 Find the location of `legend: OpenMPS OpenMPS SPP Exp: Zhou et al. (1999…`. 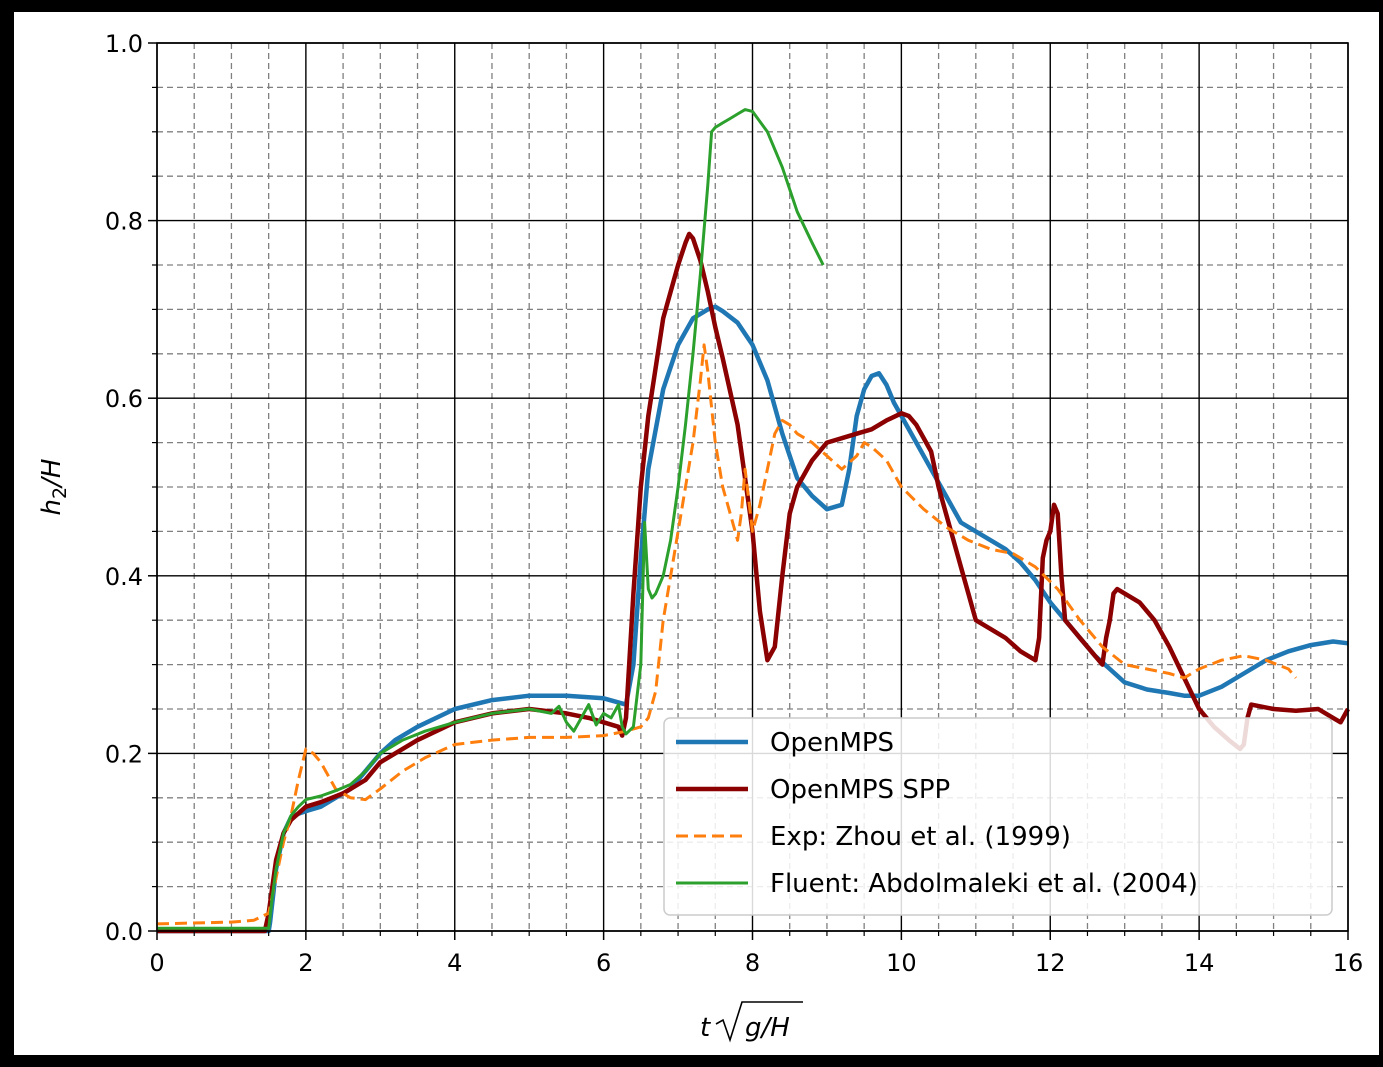

legend: OpenMPS OpenMPS SPP Exp: Zhou et al. (1999… is located at coordinates (998, 816).